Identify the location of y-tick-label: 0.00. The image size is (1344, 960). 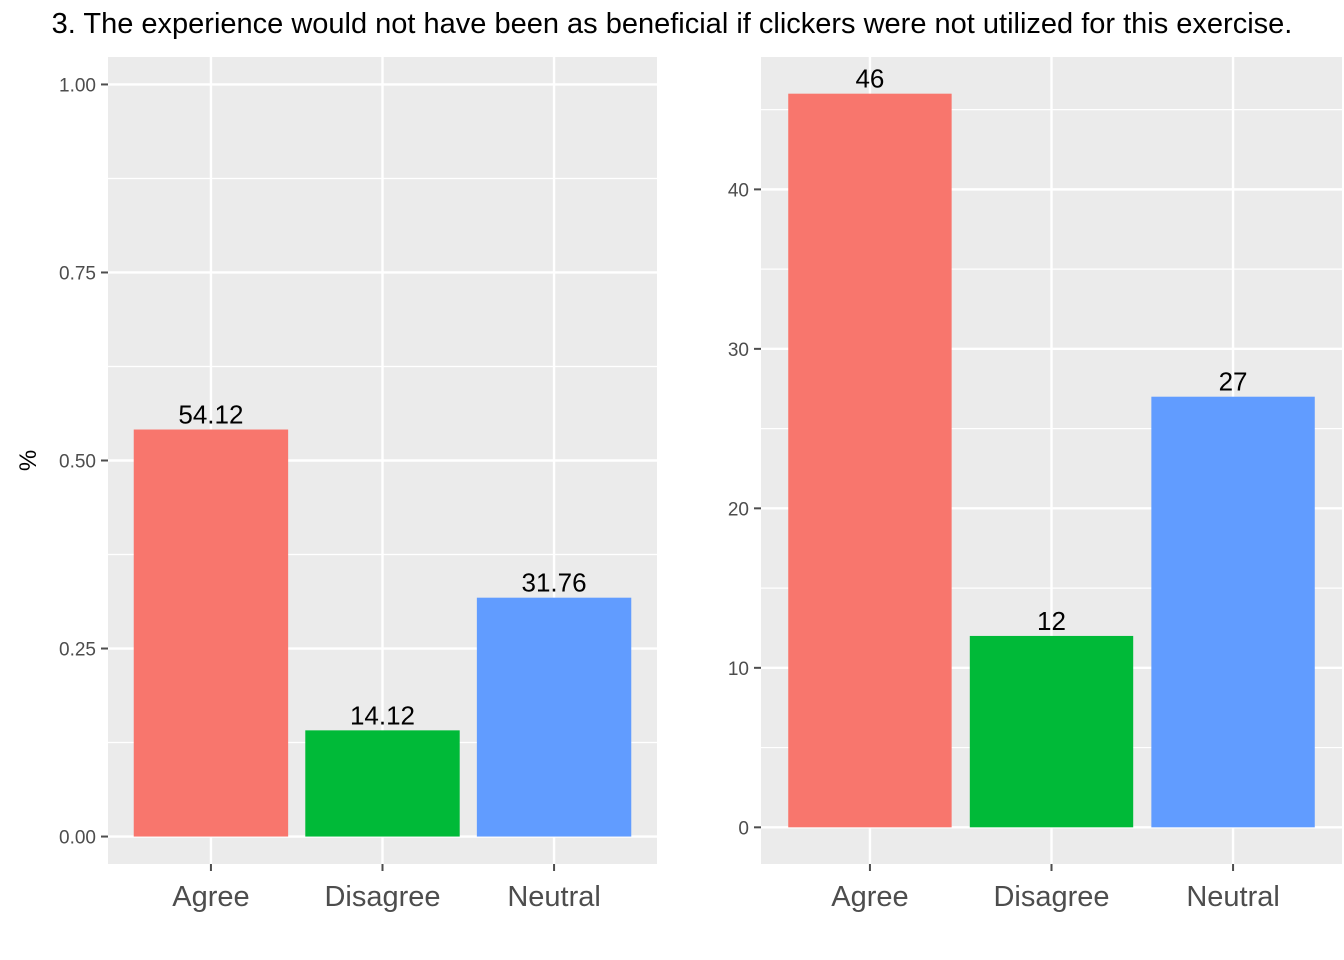
(77, 838).